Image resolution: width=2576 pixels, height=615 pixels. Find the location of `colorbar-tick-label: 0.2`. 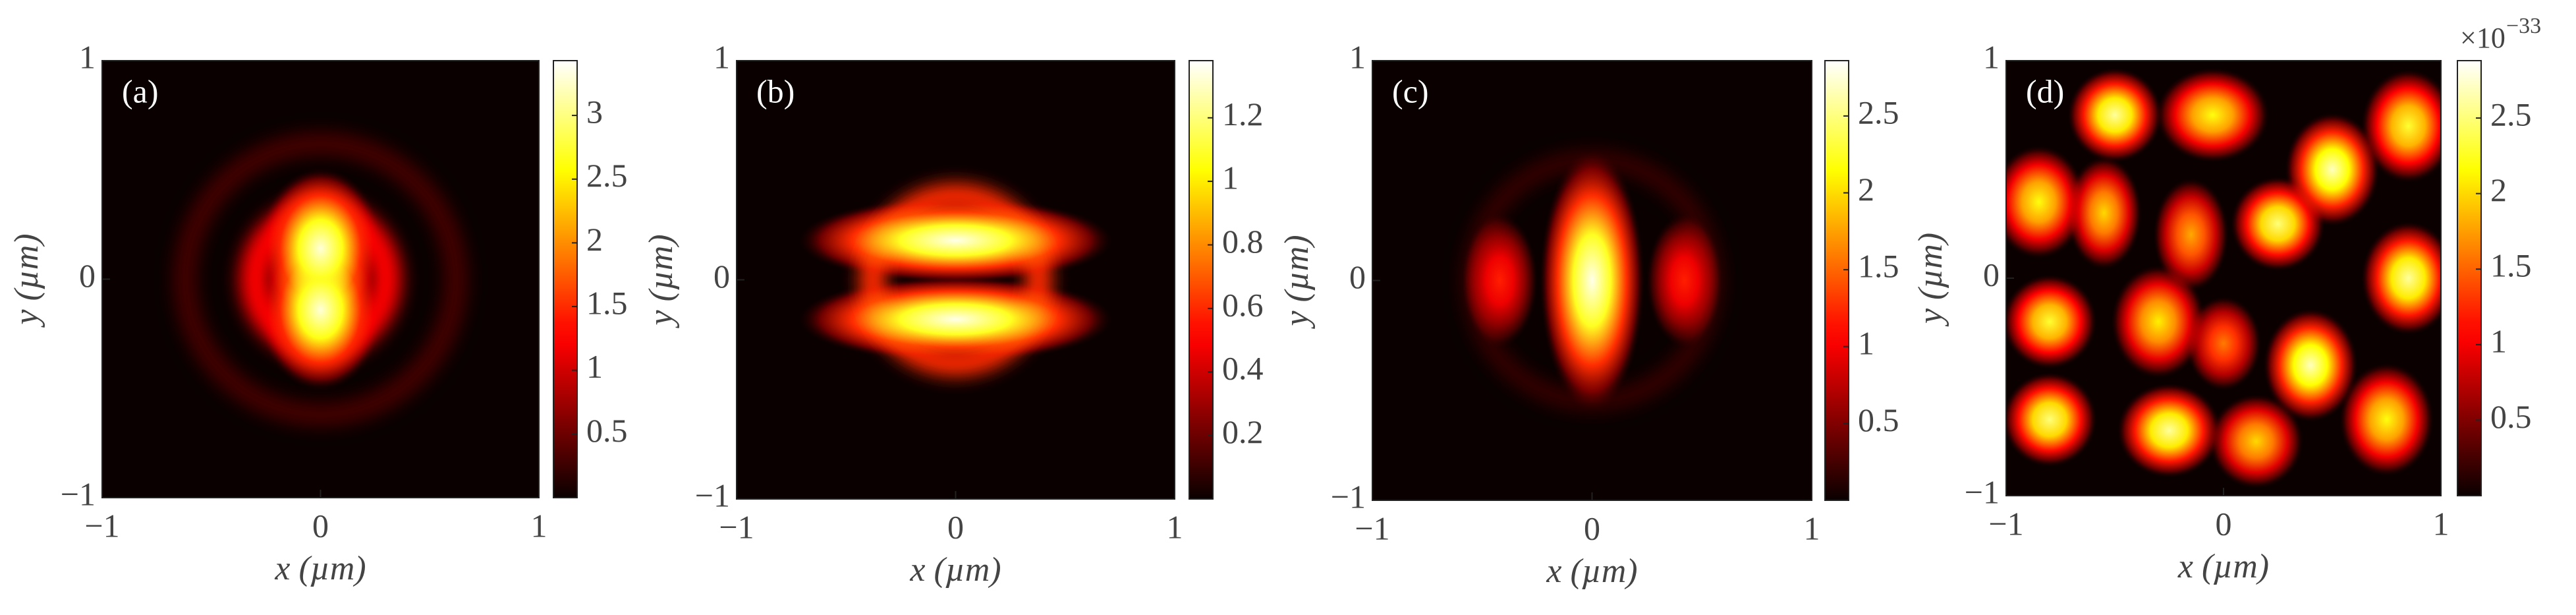

colorbar-tick-label: 0.2 is located at coordinates (1243, 431).